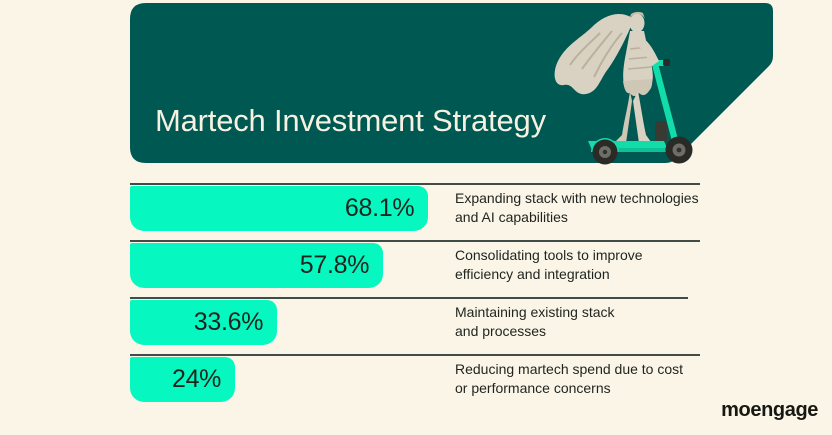 The image size is (832, 435). Describe the element at coordinates (379, 208) in the screenshot. I see `bar-value-label: 68.1%` at that location.